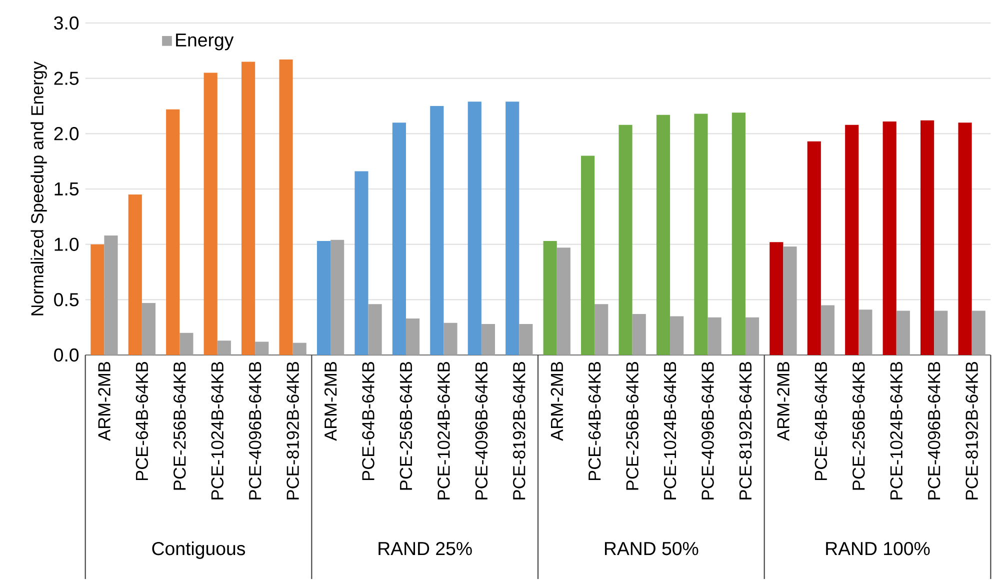 Image resolution: width=992 pixels, height=580 pixels. What do you see at coordinates (66, 79) in the screenshot?
I see `y-tick-label: 2.5` at bounding box center [66, 79].